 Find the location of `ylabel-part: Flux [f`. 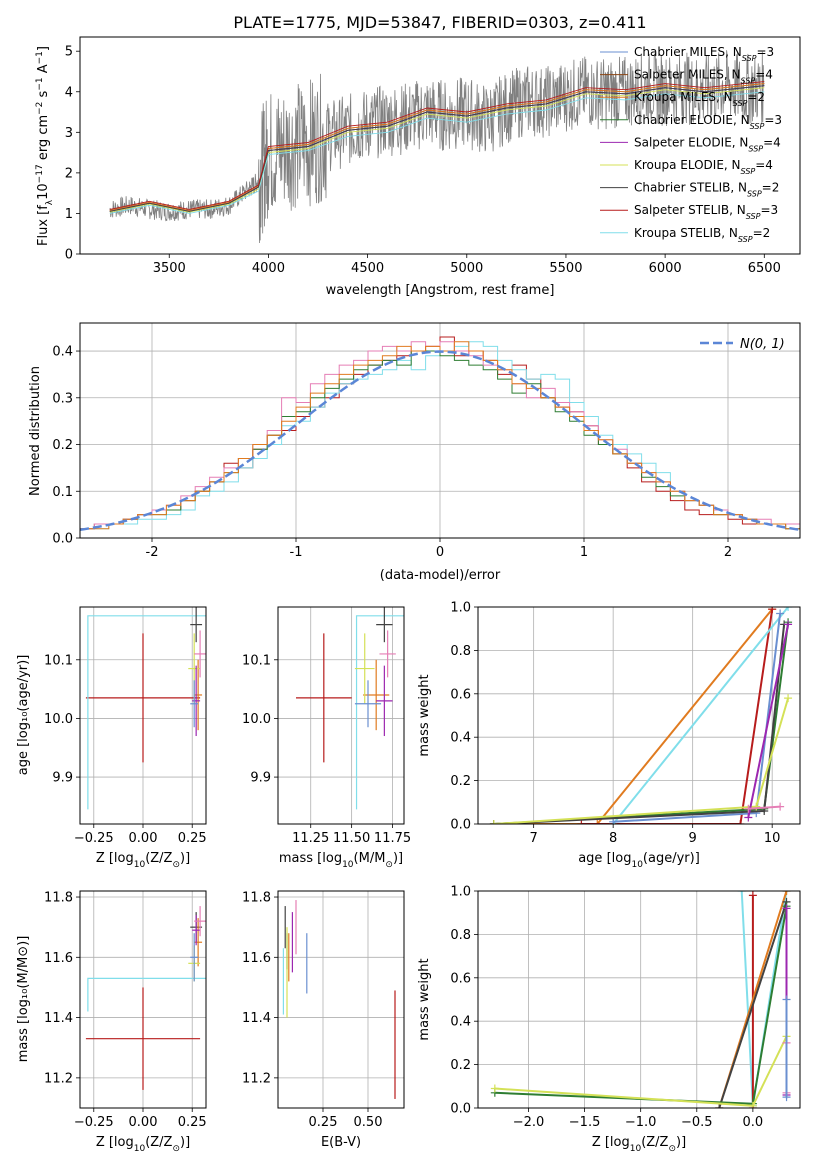

ylabel-part: Flux [f is located at coordinates (43, 225).